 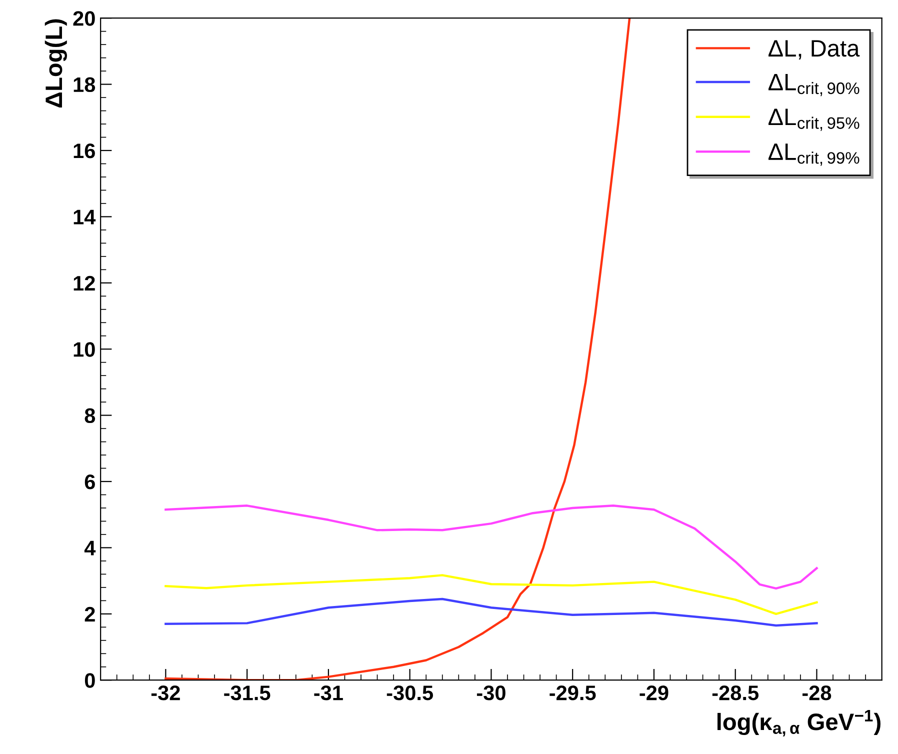 What do you see at coordinates (814, 85) in the screenshot?
I see `legend-label: ΔL$_{crit,90%}$` at bounding box center [814, 85].